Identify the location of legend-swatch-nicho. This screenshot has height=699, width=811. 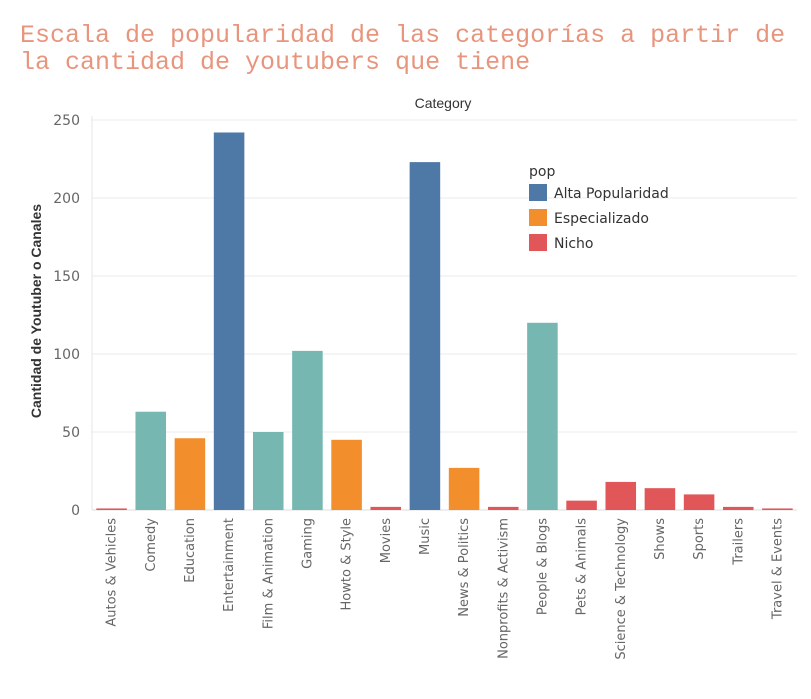
(538, 242).